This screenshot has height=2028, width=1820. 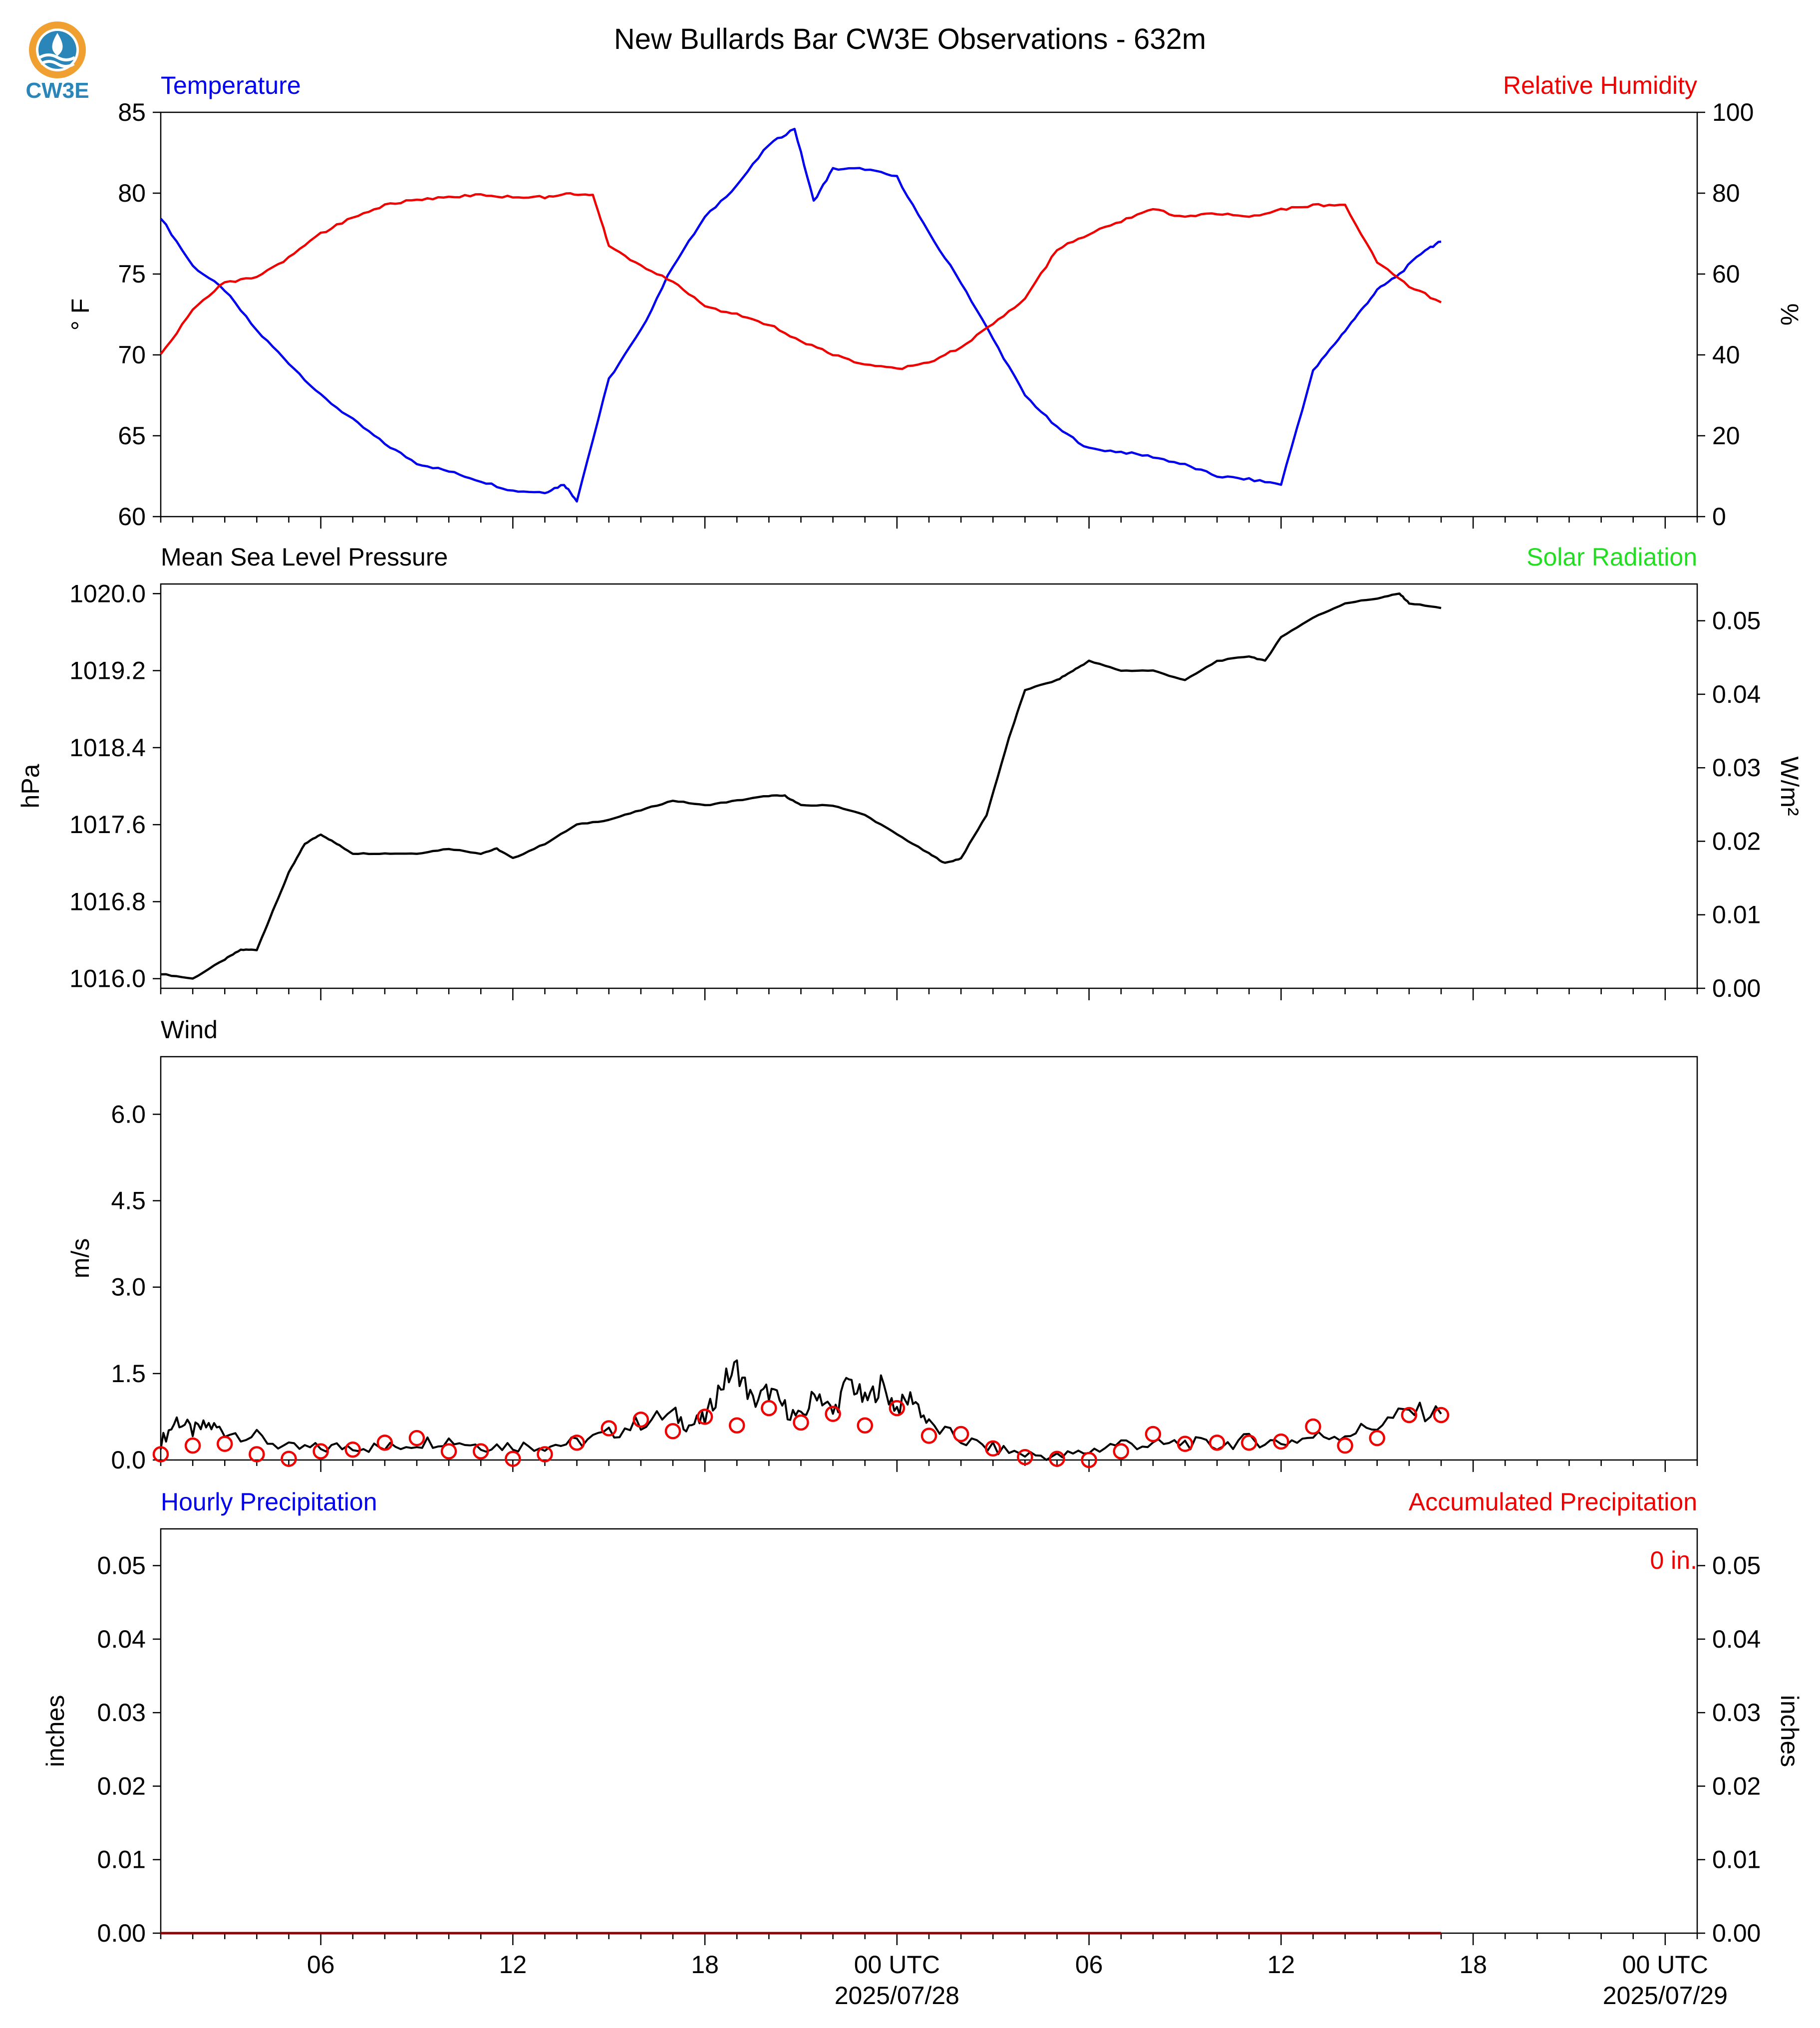 What do you see at coordinates (128, 1201) in the screenshot?
I see `y-tick-label: 4.5` at bounding box center [128, 1201].